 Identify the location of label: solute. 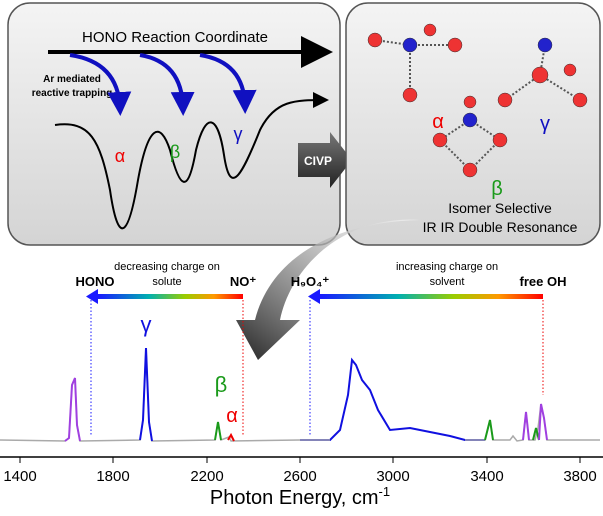
(166, 282).